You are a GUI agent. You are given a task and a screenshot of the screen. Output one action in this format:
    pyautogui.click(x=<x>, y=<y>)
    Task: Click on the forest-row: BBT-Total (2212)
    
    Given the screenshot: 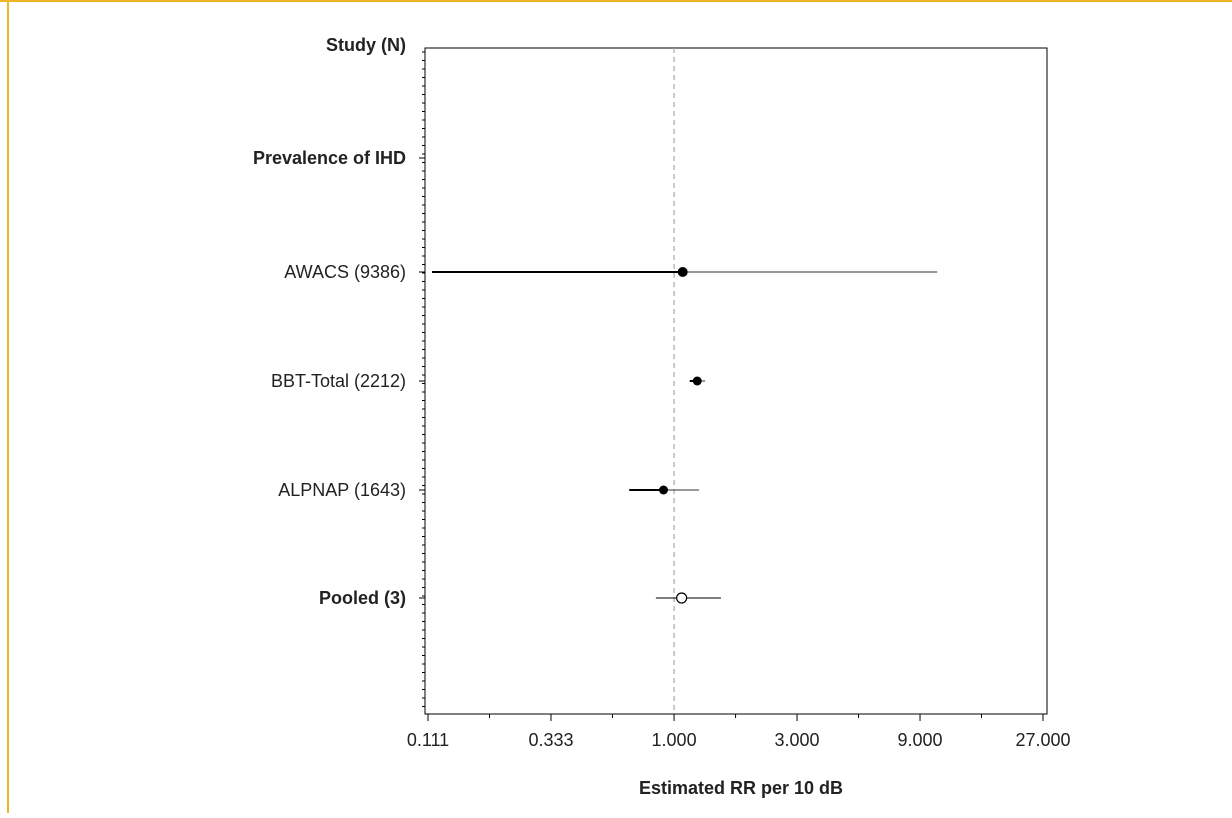 What is the action you would take?
    pyautogui.click(x=488, y=381)
    